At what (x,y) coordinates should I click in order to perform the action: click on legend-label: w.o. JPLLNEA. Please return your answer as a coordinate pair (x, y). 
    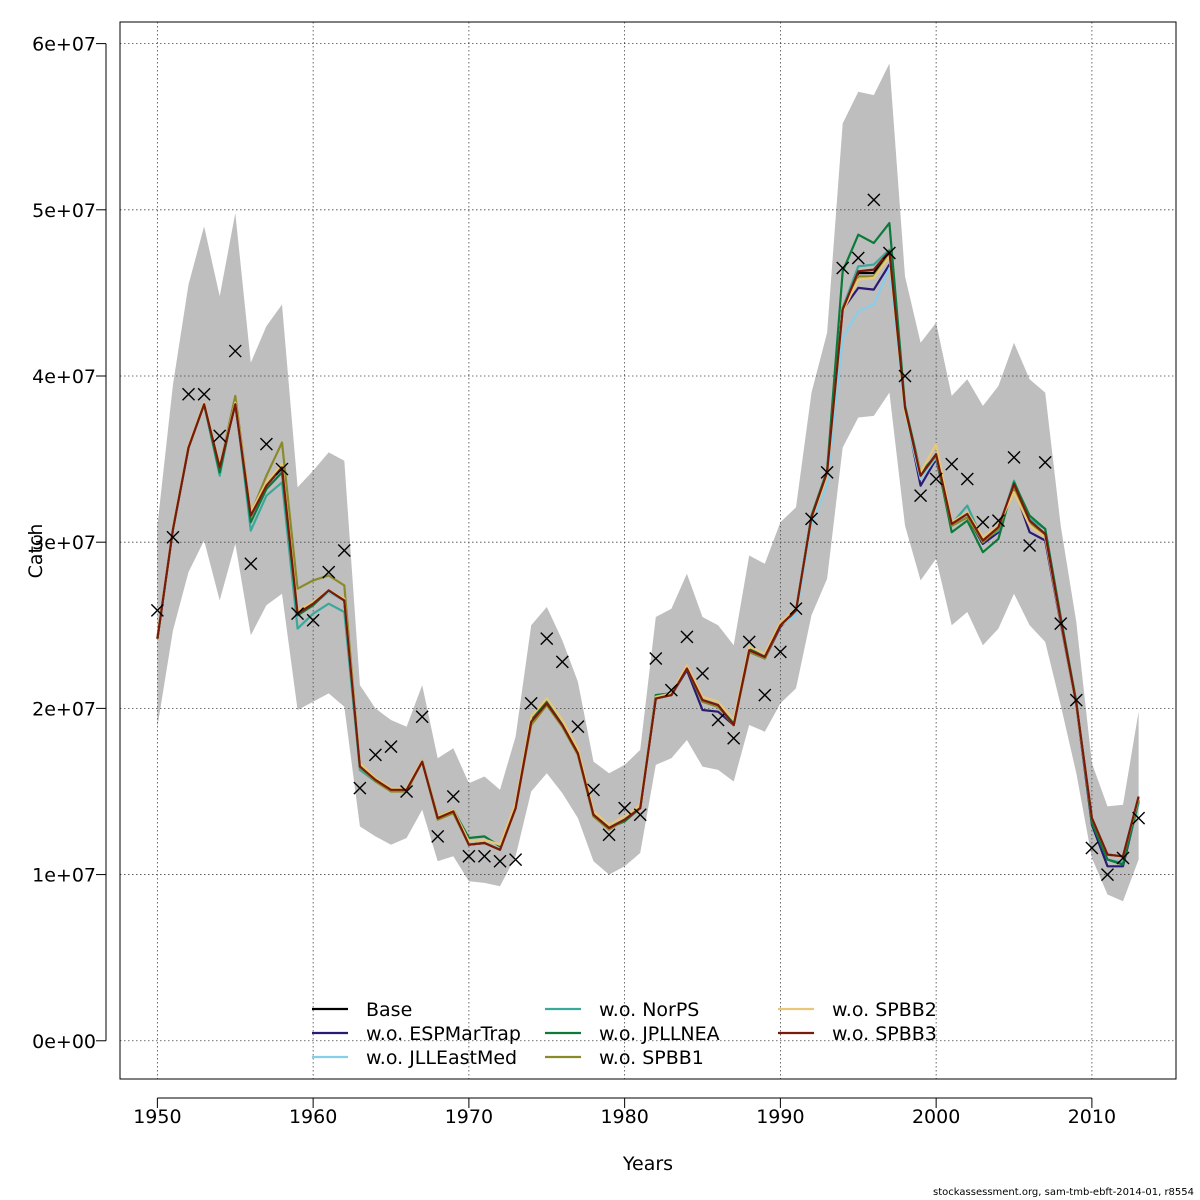
    Looking at the image, I should click on (659, 1034).